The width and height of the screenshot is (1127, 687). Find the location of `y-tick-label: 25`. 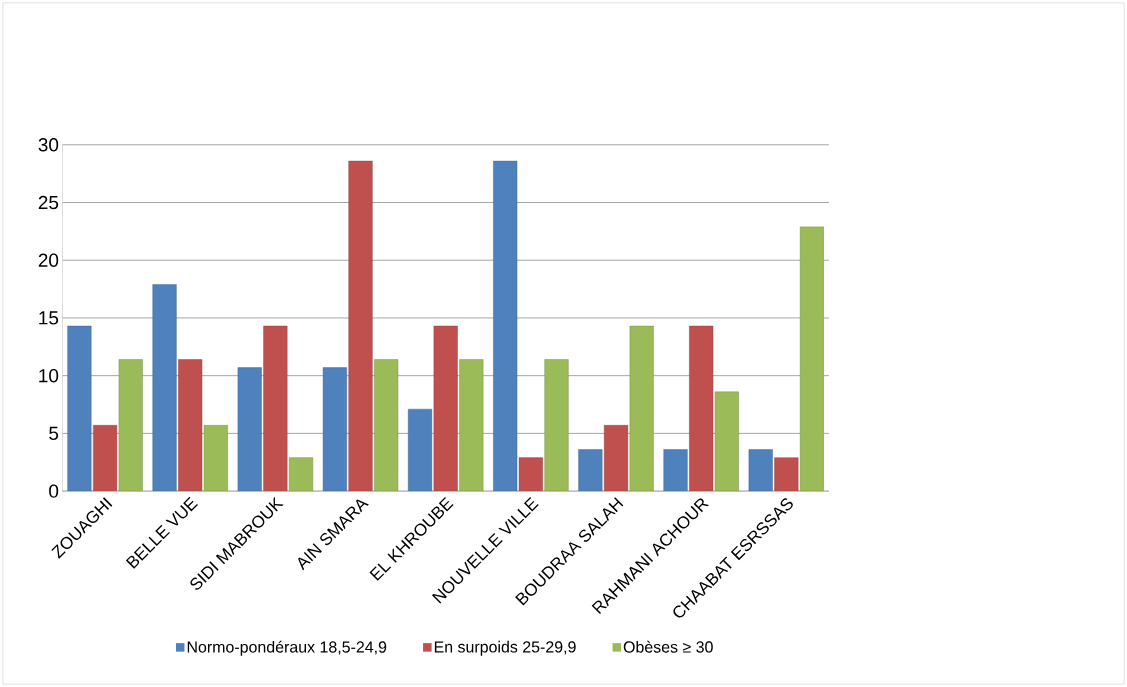

y-tick-label: 25 is located at coordinates (48, 202).